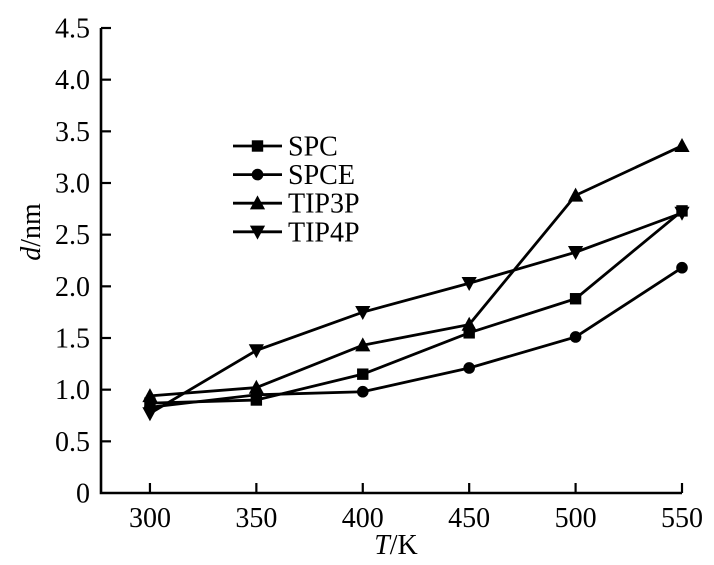 The height and width of the screenshot is (565, 714). What do you see at coordinates (363, 518) in the screenshot?
I see `x-tick-label: 400` at bounding box center [363, 518].